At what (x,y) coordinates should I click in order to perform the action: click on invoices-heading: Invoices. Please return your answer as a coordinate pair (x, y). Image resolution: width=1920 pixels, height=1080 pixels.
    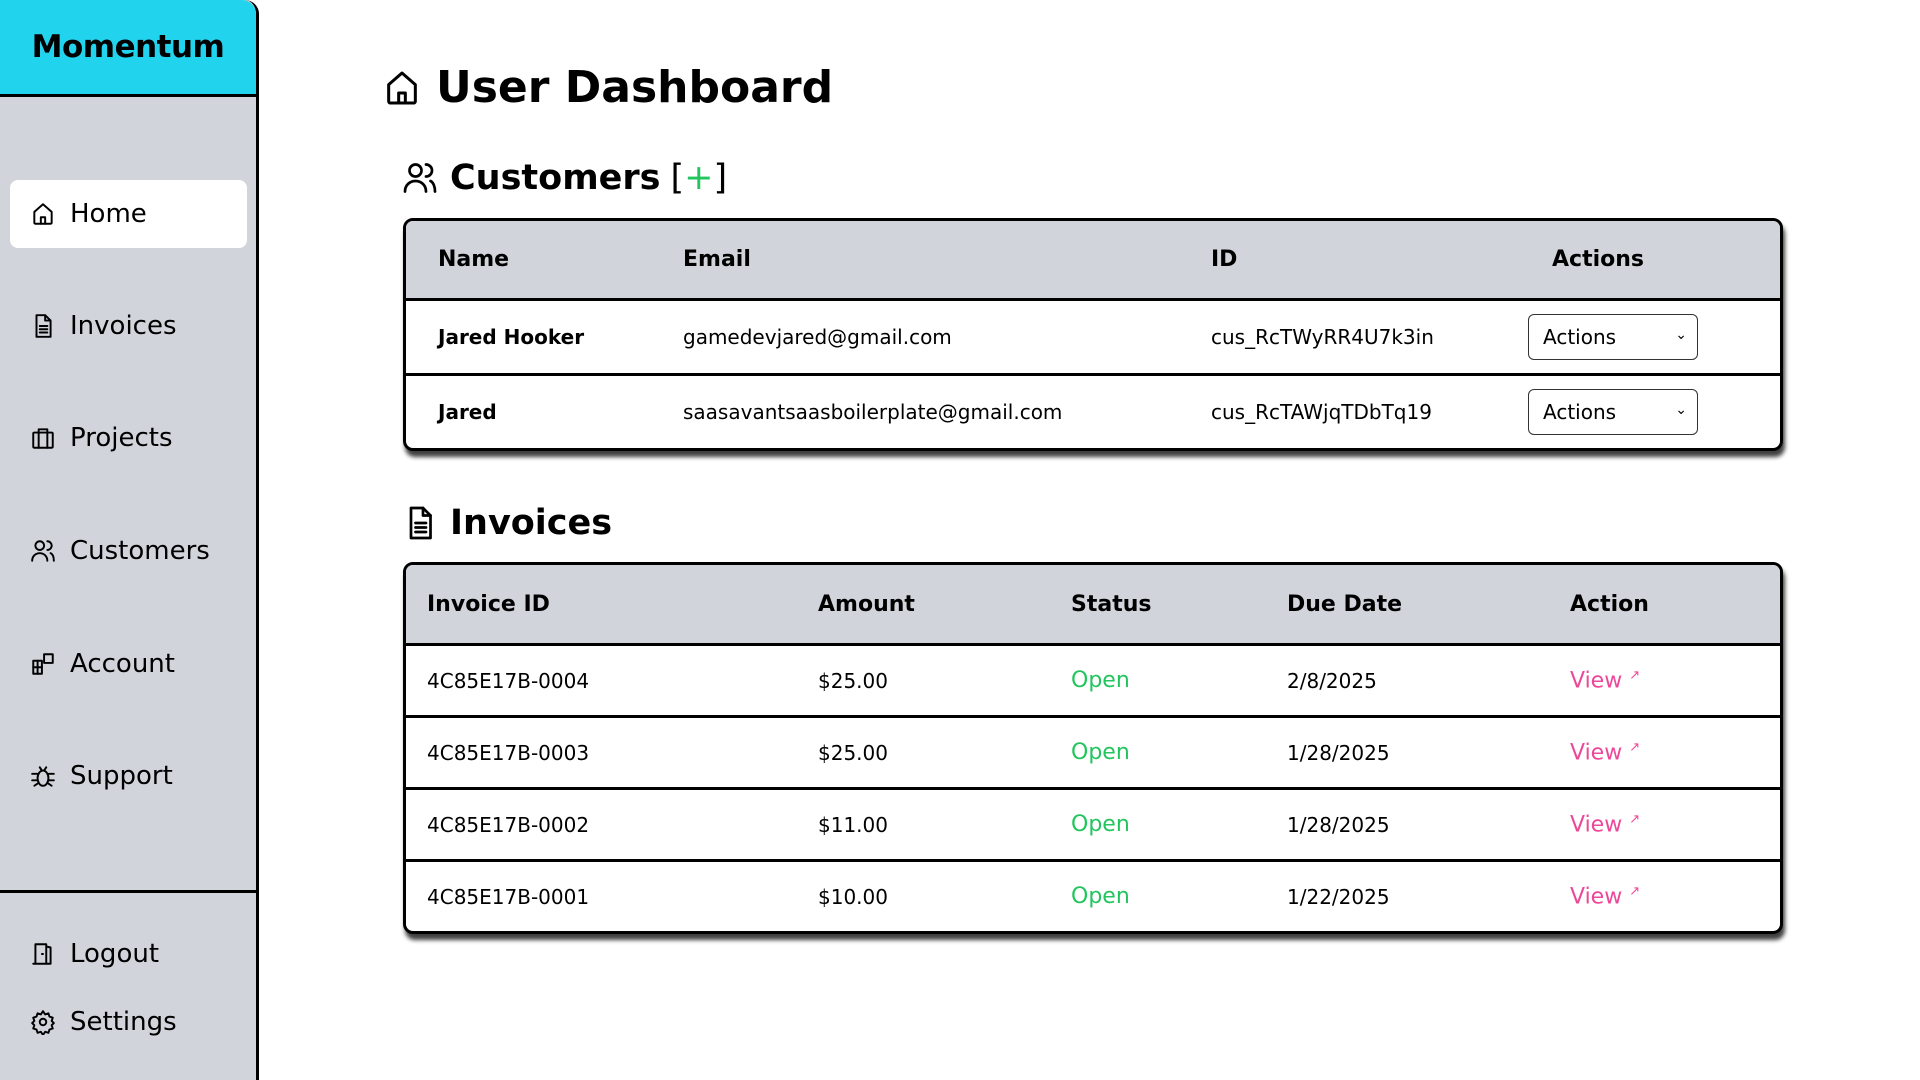
    Looking at the image, I should click on (507, 523).